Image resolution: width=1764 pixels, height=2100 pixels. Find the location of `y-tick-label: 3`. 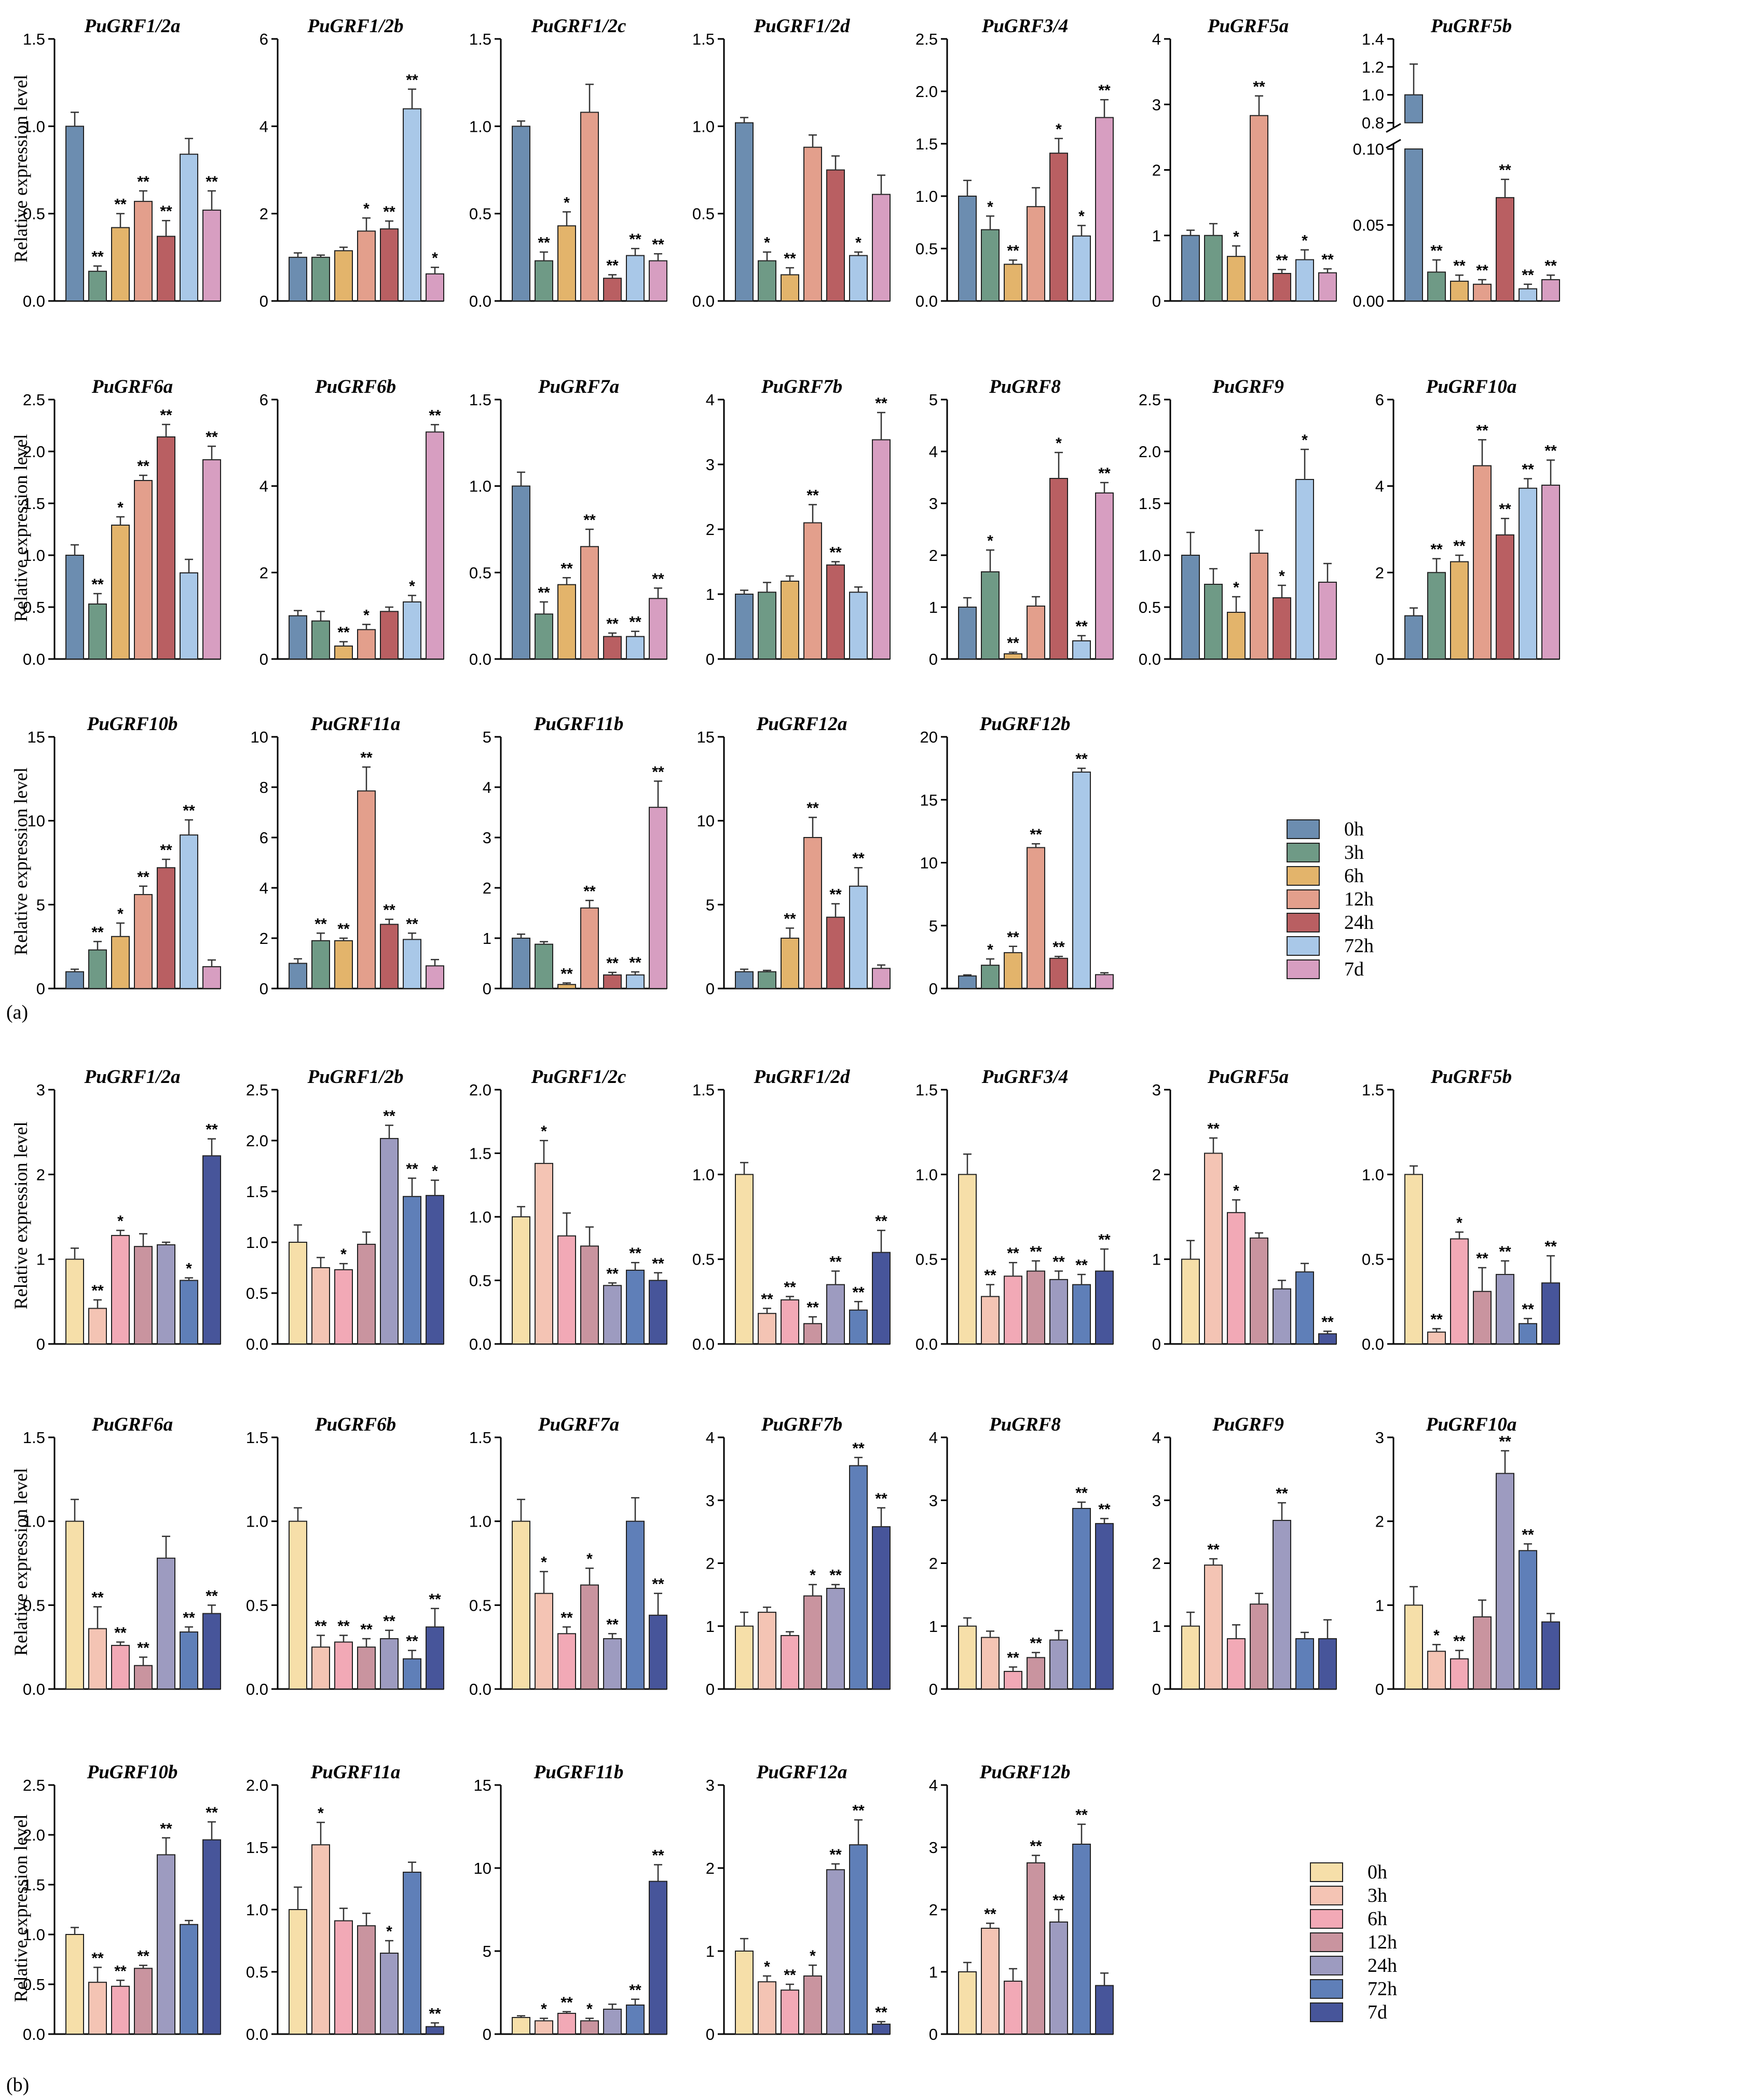

y-tick-label: 3 is located at coordinates (711, 465).